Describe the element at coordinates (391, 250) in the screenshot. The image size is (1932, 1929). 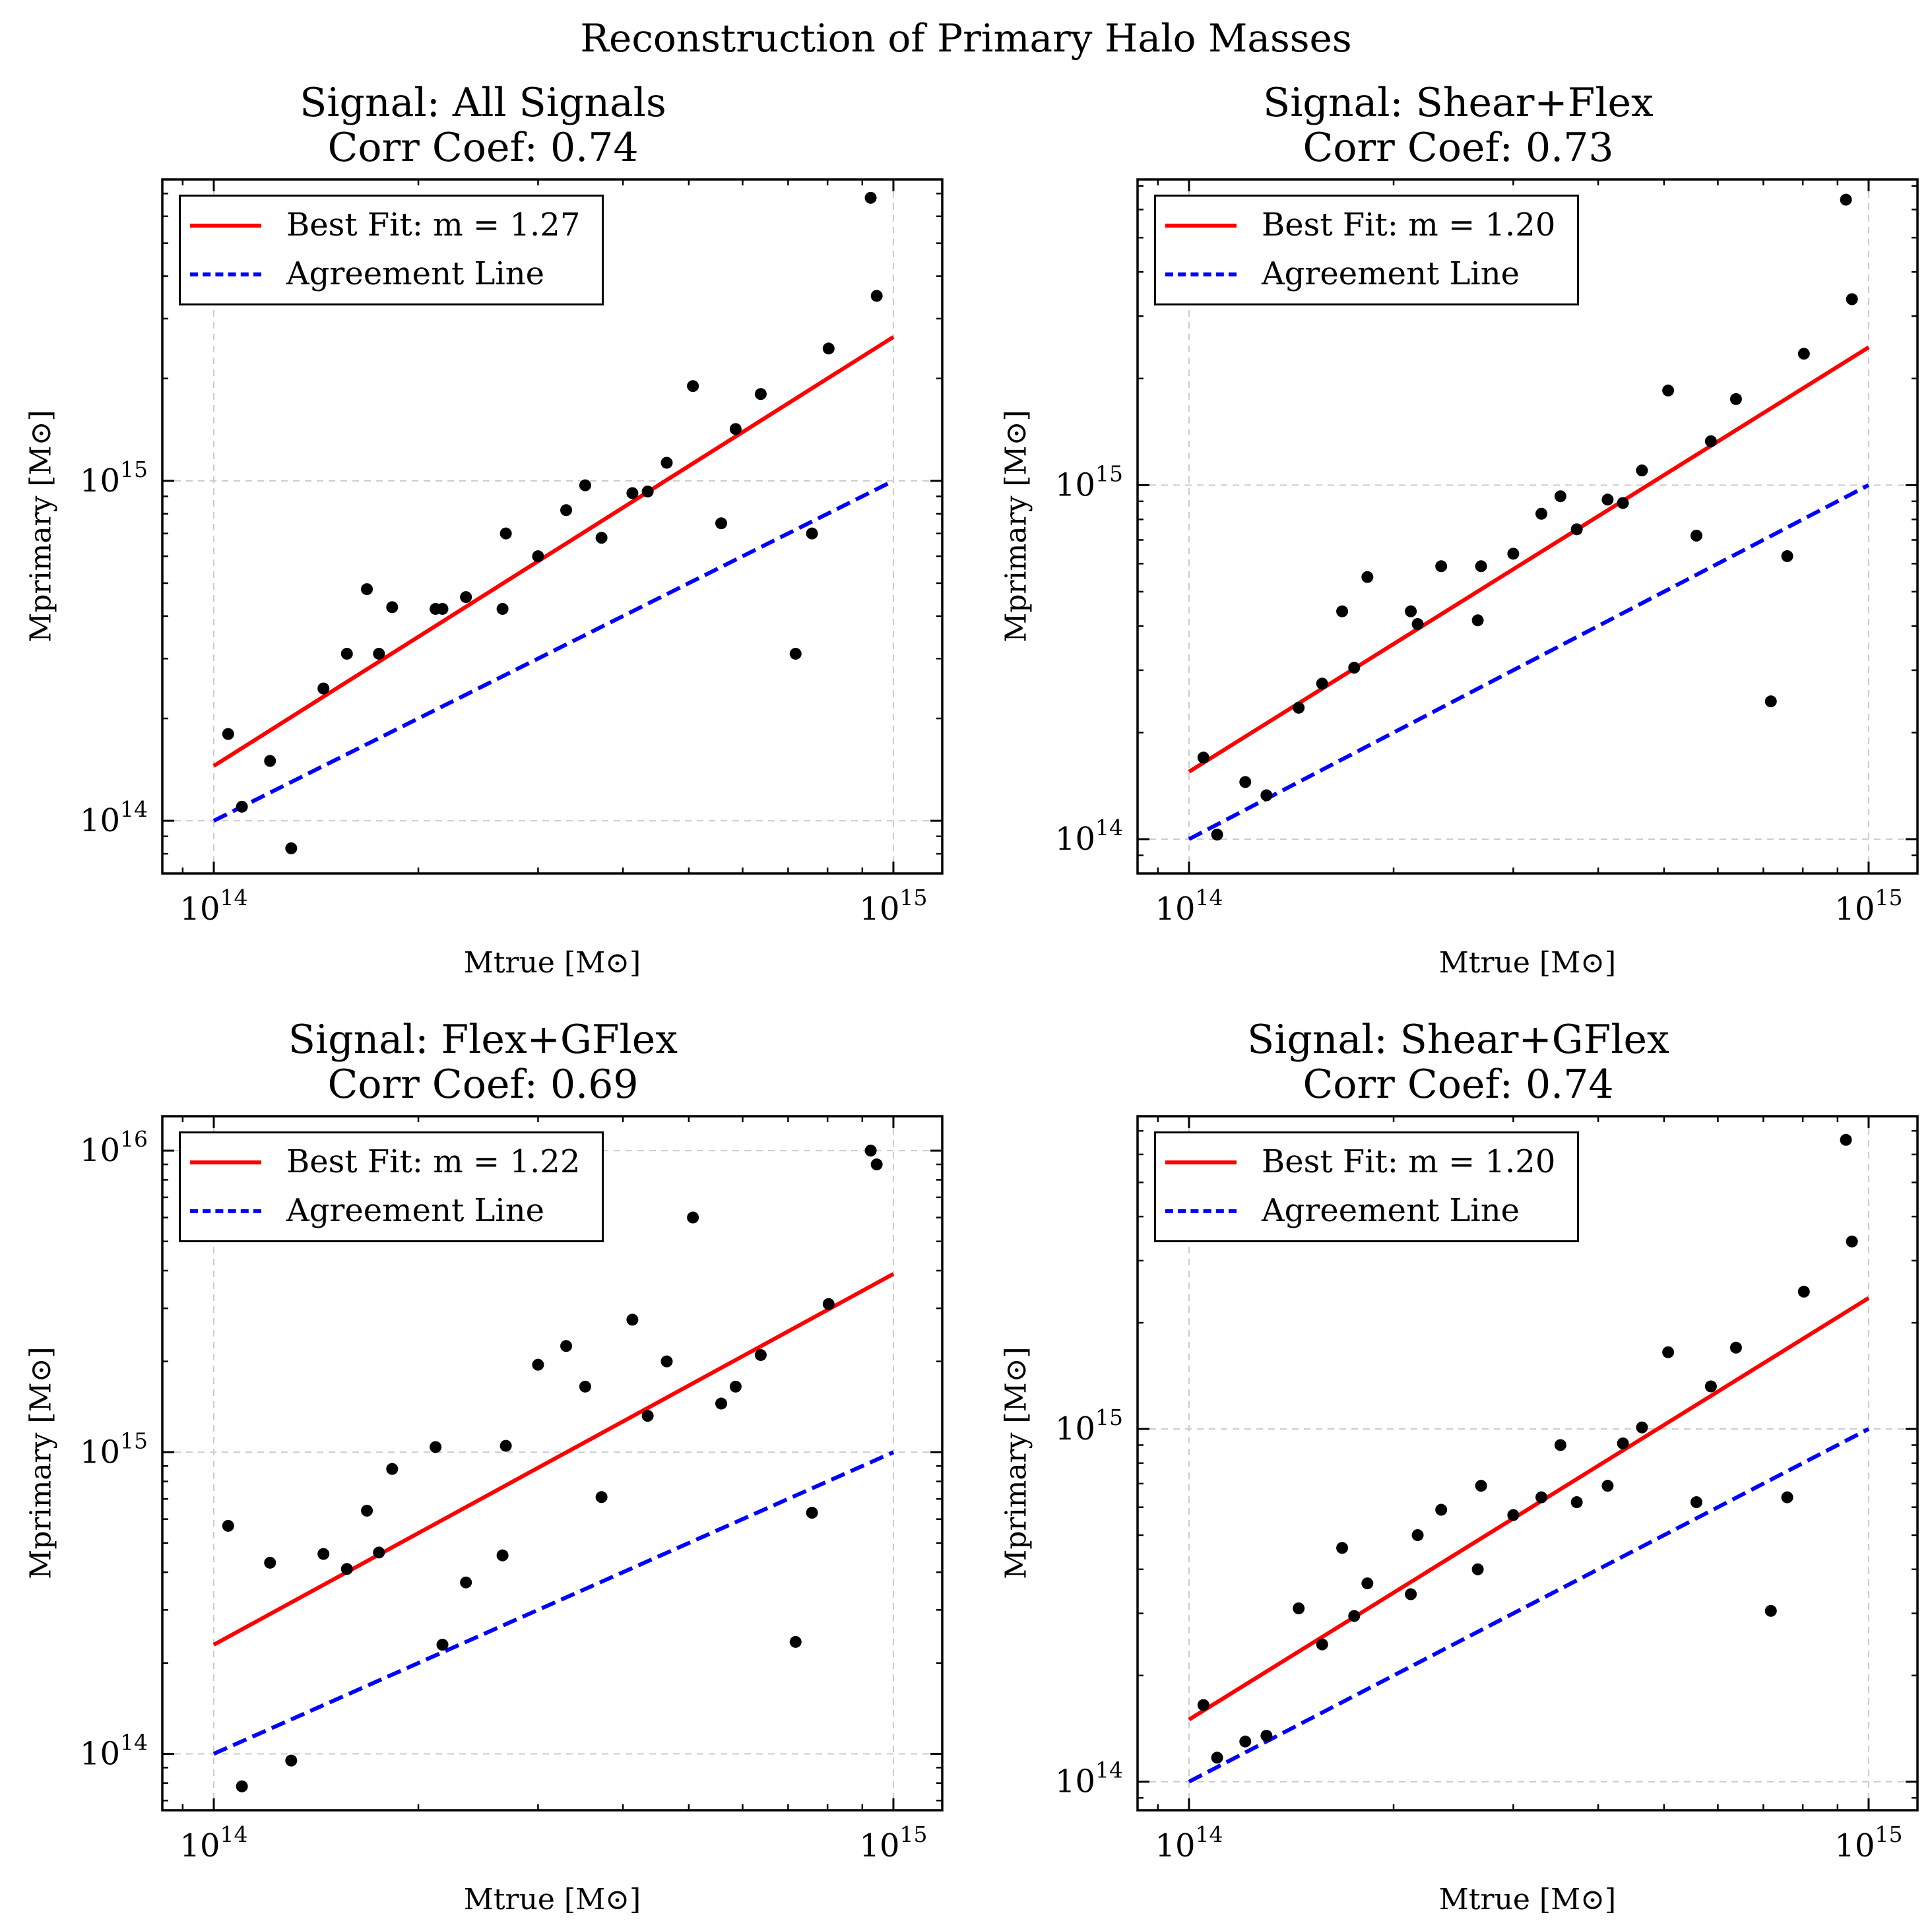
I see `legend: Best Fit: m = 1.27 Agreement Line` at that location.